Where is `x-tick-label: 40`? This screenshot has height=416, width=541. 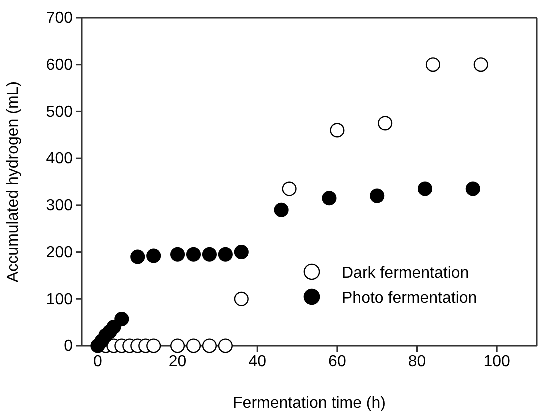 x-tick-label: 40 is located at coordinates (257, 361).